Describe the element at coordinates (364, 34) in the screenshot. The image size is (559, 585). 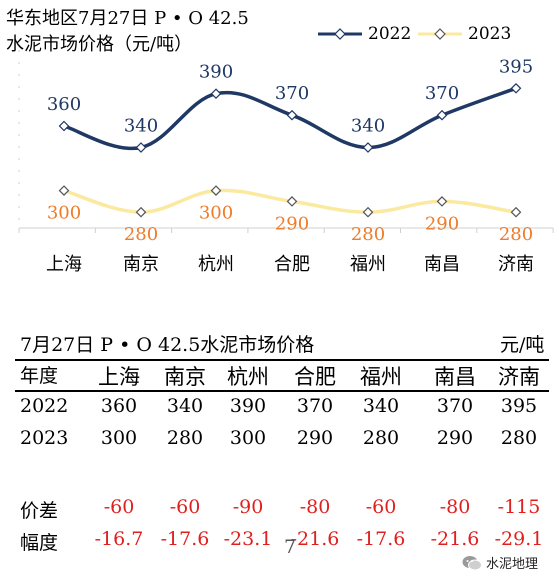
I see `legend-item-2022: 2022` at that location.